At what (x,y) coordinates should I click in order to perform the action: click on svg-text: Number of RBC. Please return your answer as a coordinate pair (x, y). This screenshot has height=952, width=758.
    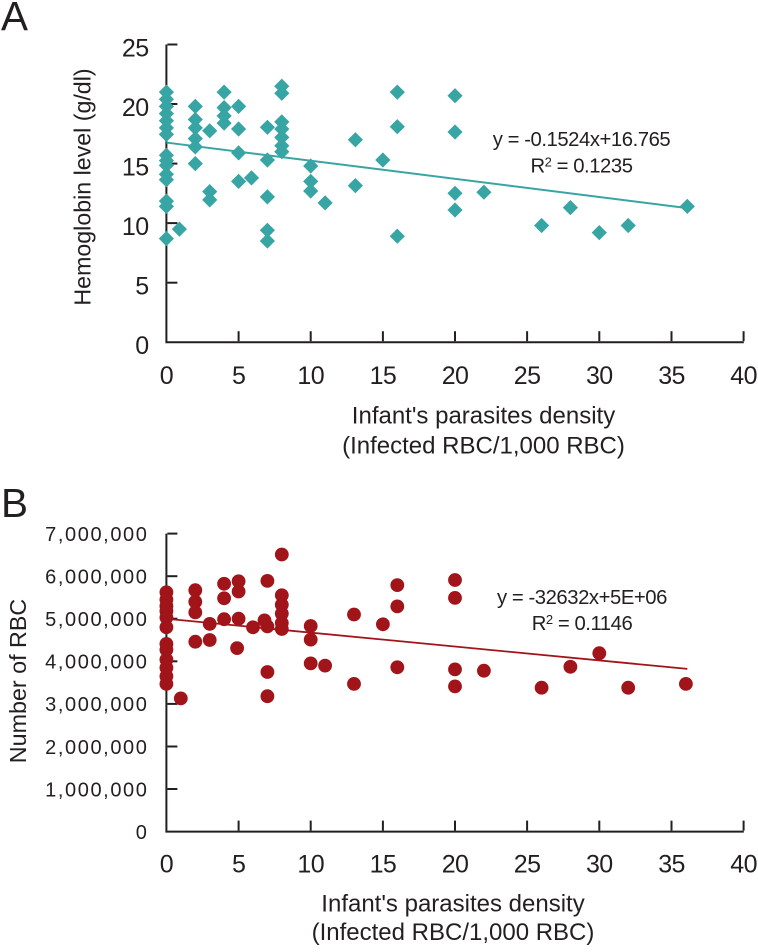
    Looking at the image, I should click on (18, 681).